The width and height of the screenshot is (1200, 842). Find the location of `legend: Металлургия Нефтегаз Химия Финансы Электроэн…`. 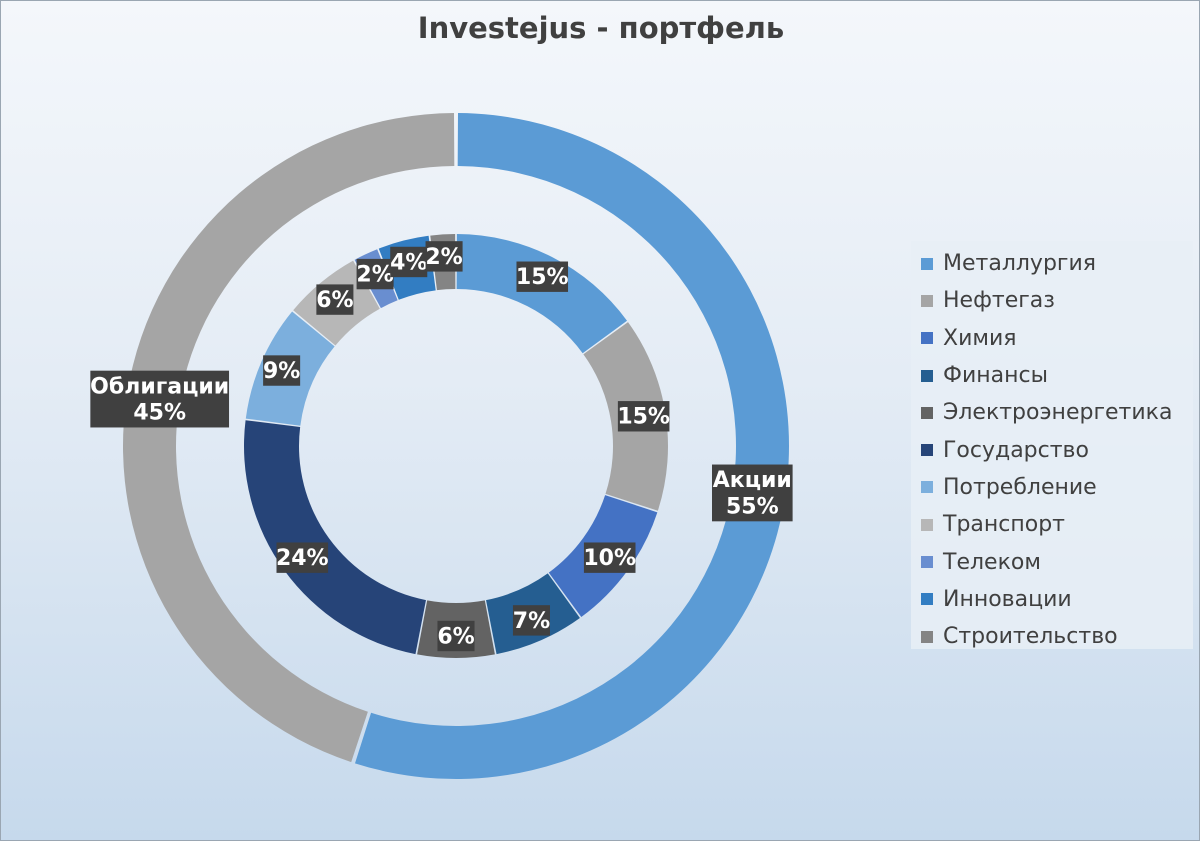

legend: Металлургия Нефтегаз Химия Финансы Электроэн… is located at coordinates (1052, 445).